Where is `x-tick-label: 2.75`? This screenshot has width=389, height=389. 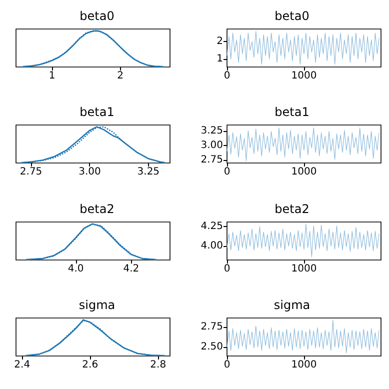 x-tick-label: 2.75 is located at coordinates (31, 172).